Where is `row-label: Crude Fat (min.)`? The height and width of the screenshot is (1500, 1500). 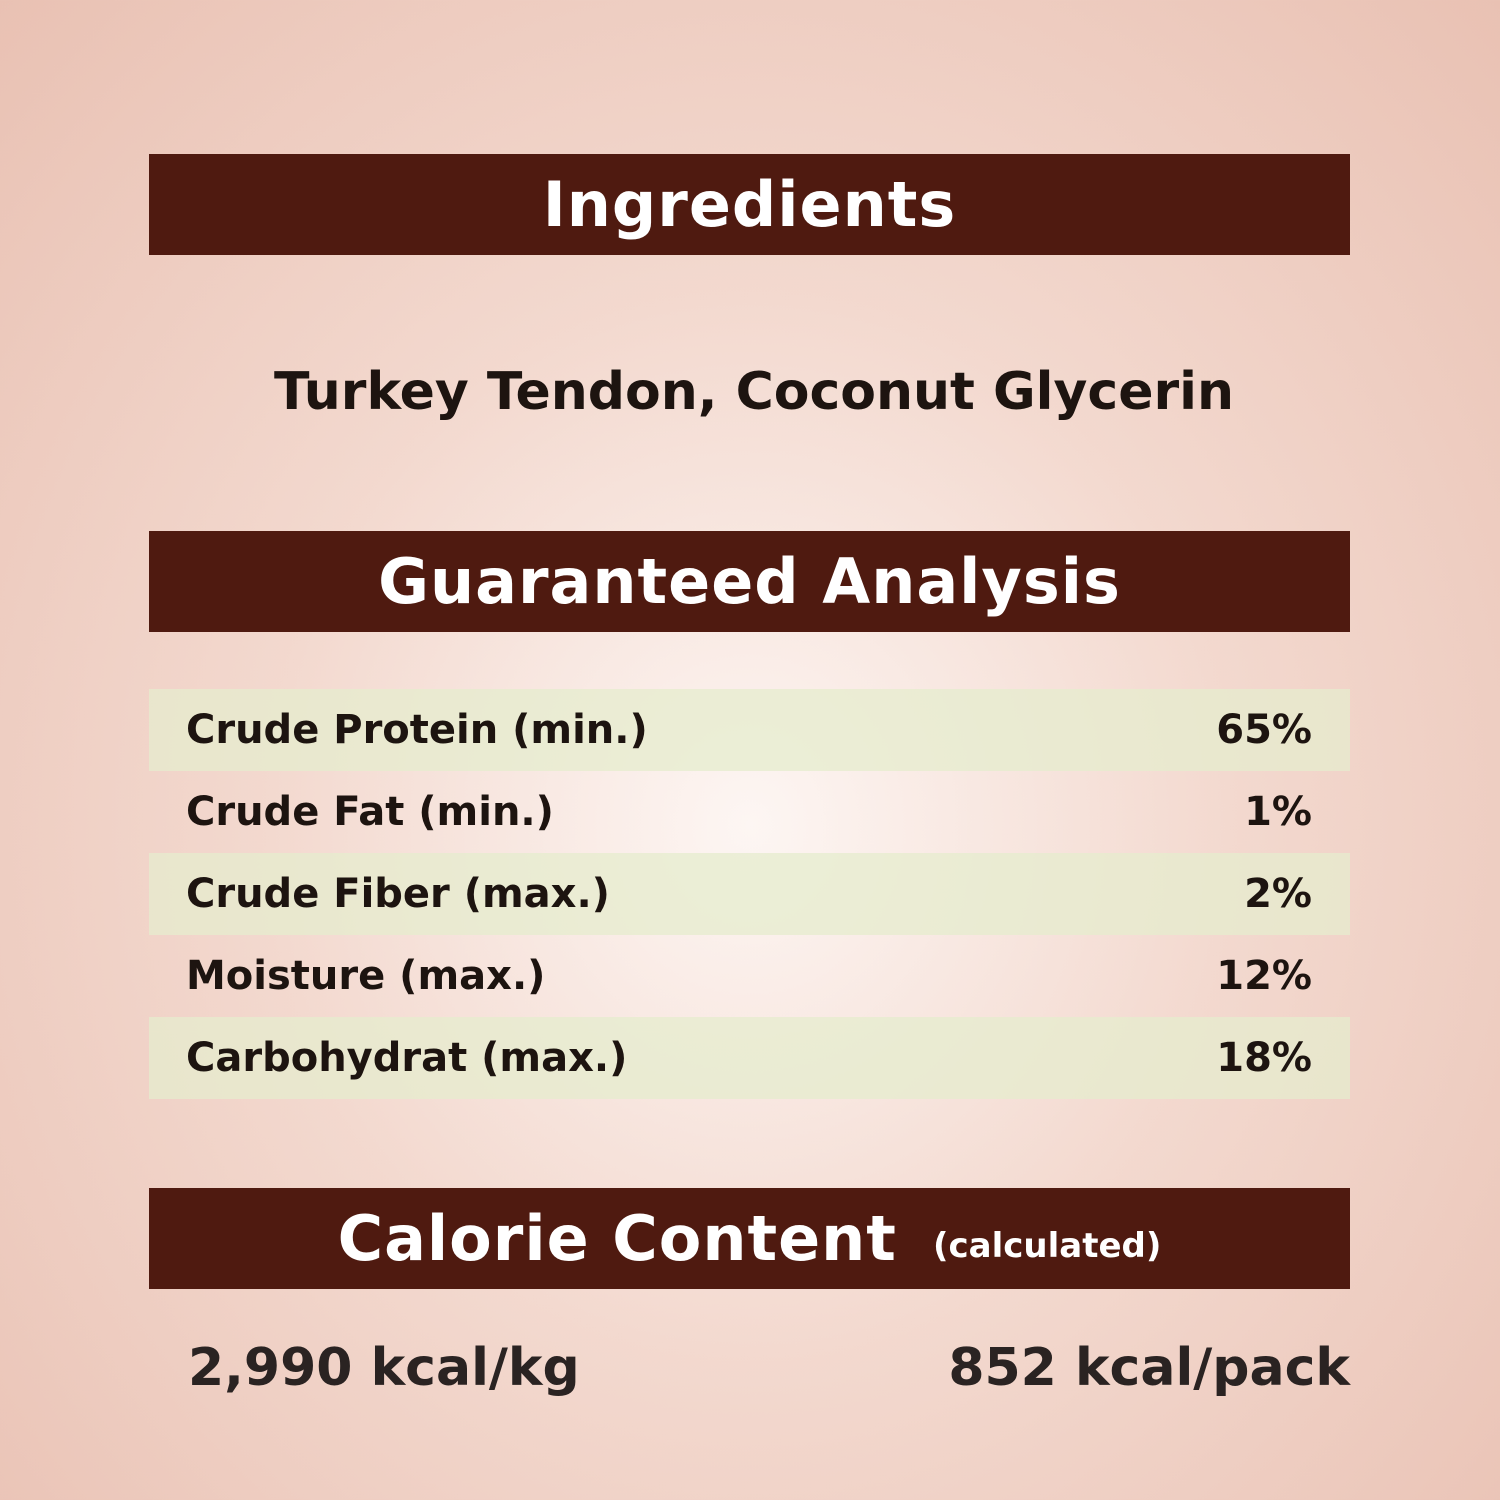
row-label: Crude Fat (min.) is located at coordinates (370, 812).